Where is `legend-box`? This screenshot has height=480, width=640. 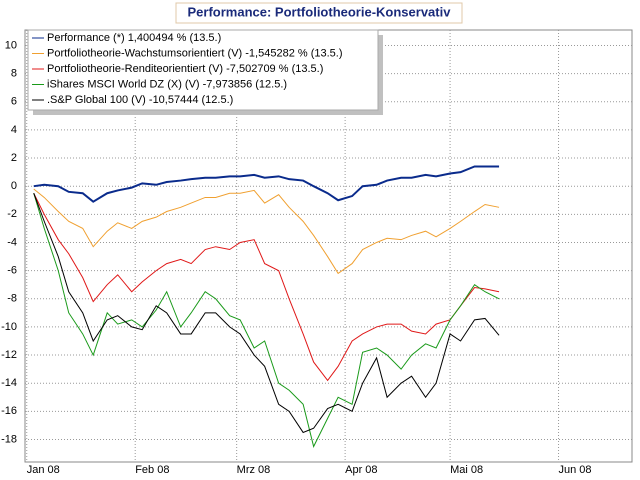 legend-box is located at coordinates (203, 70).